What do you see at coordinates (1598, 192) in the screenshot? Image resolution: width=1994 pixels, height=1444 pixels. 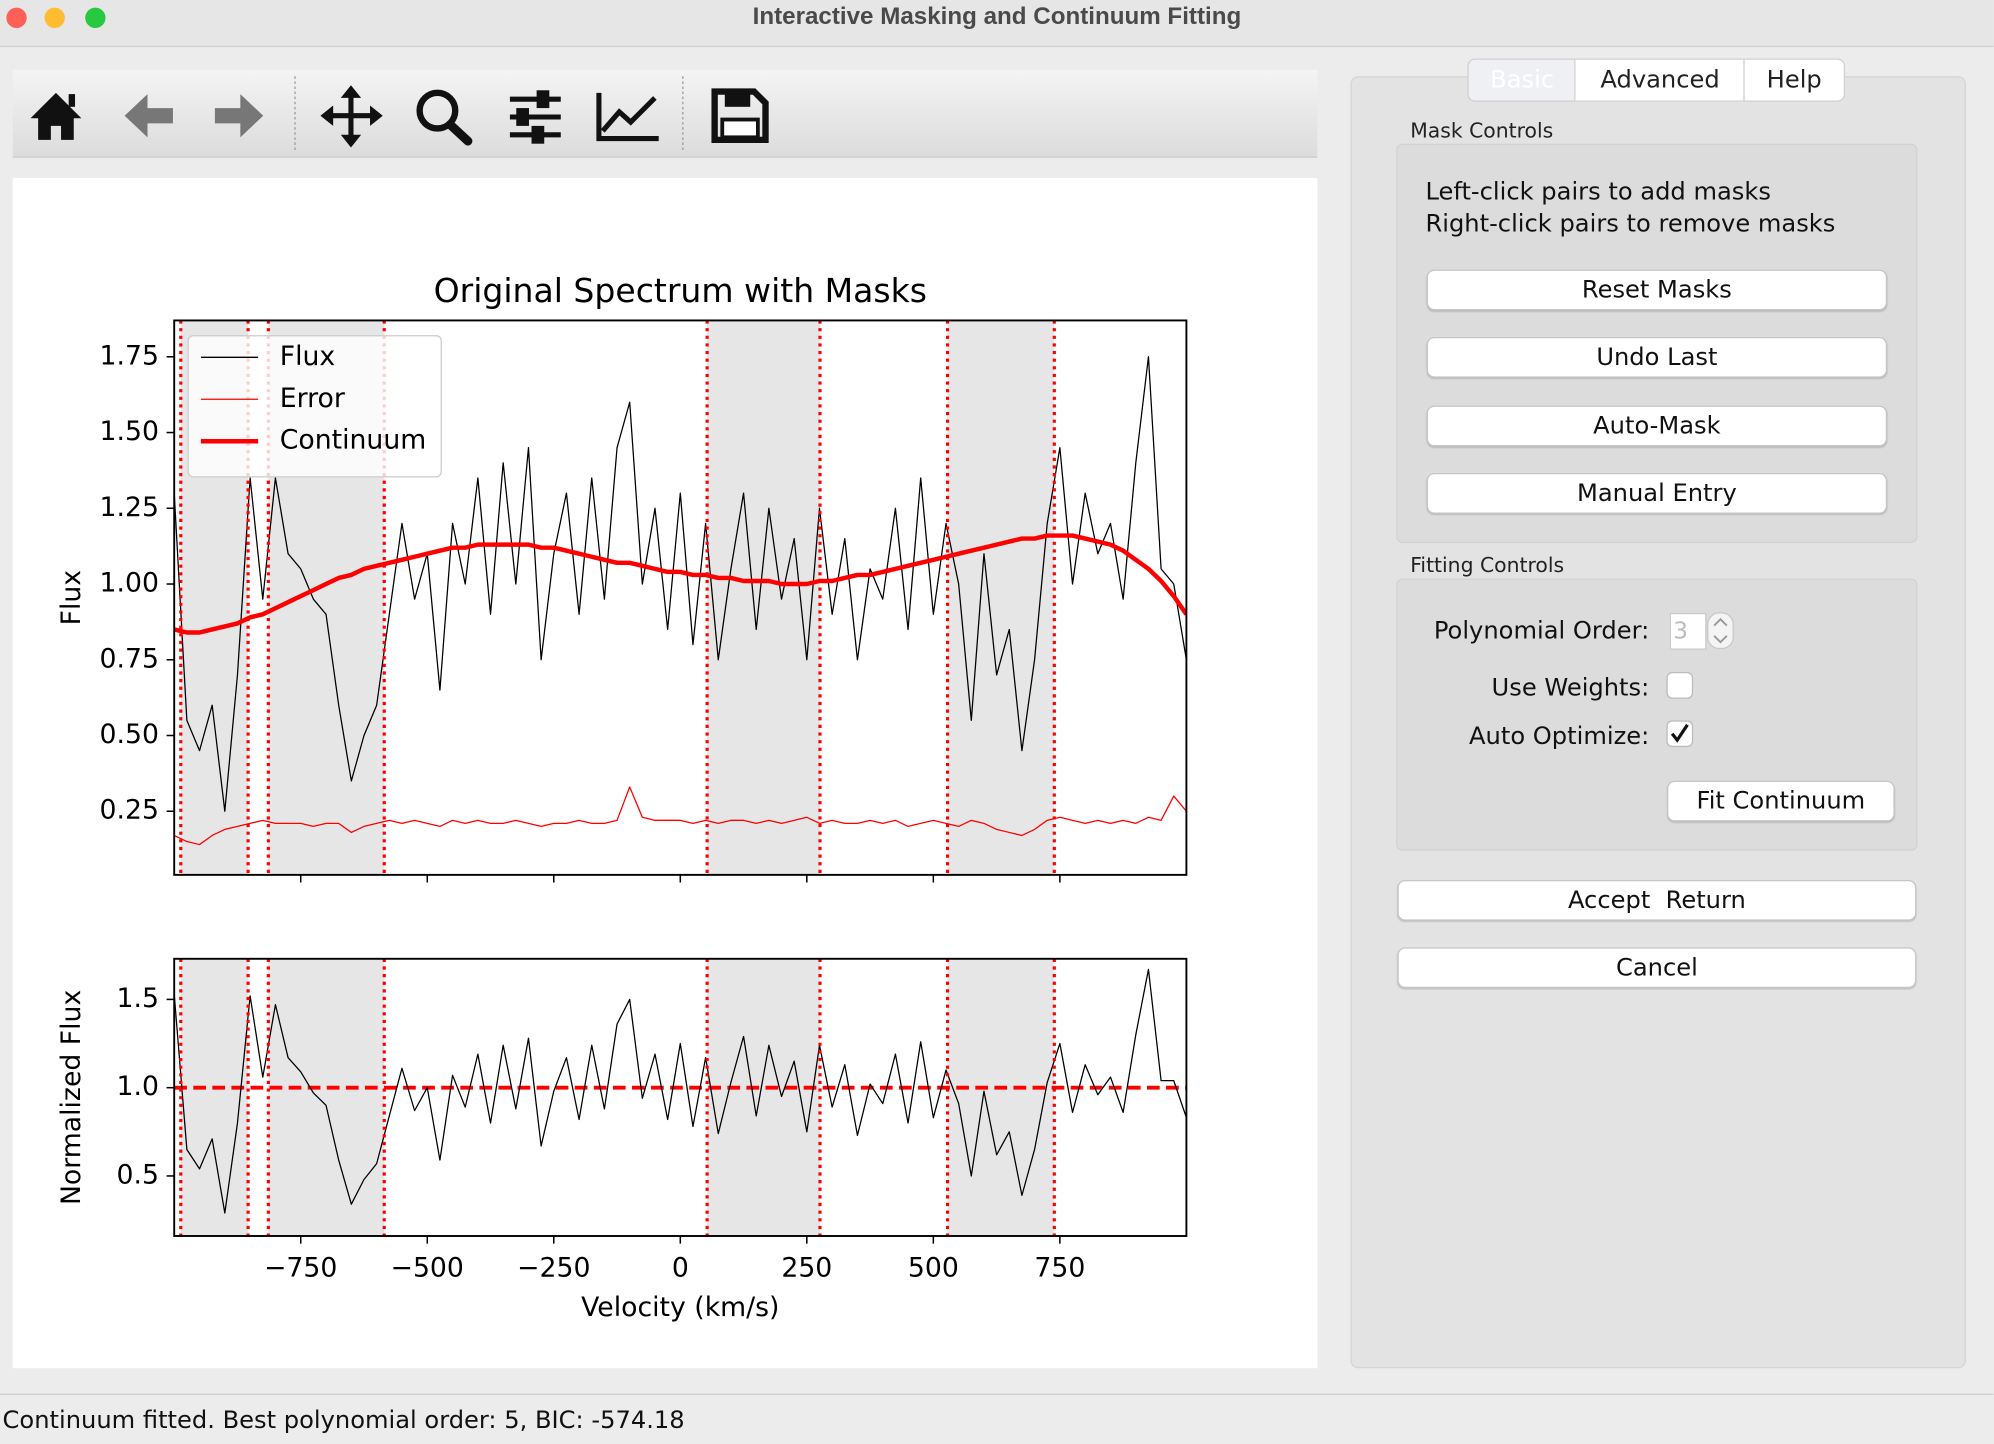 I see `instruction: Left-click pairs to add masks` at bounding box center [1598, 192].